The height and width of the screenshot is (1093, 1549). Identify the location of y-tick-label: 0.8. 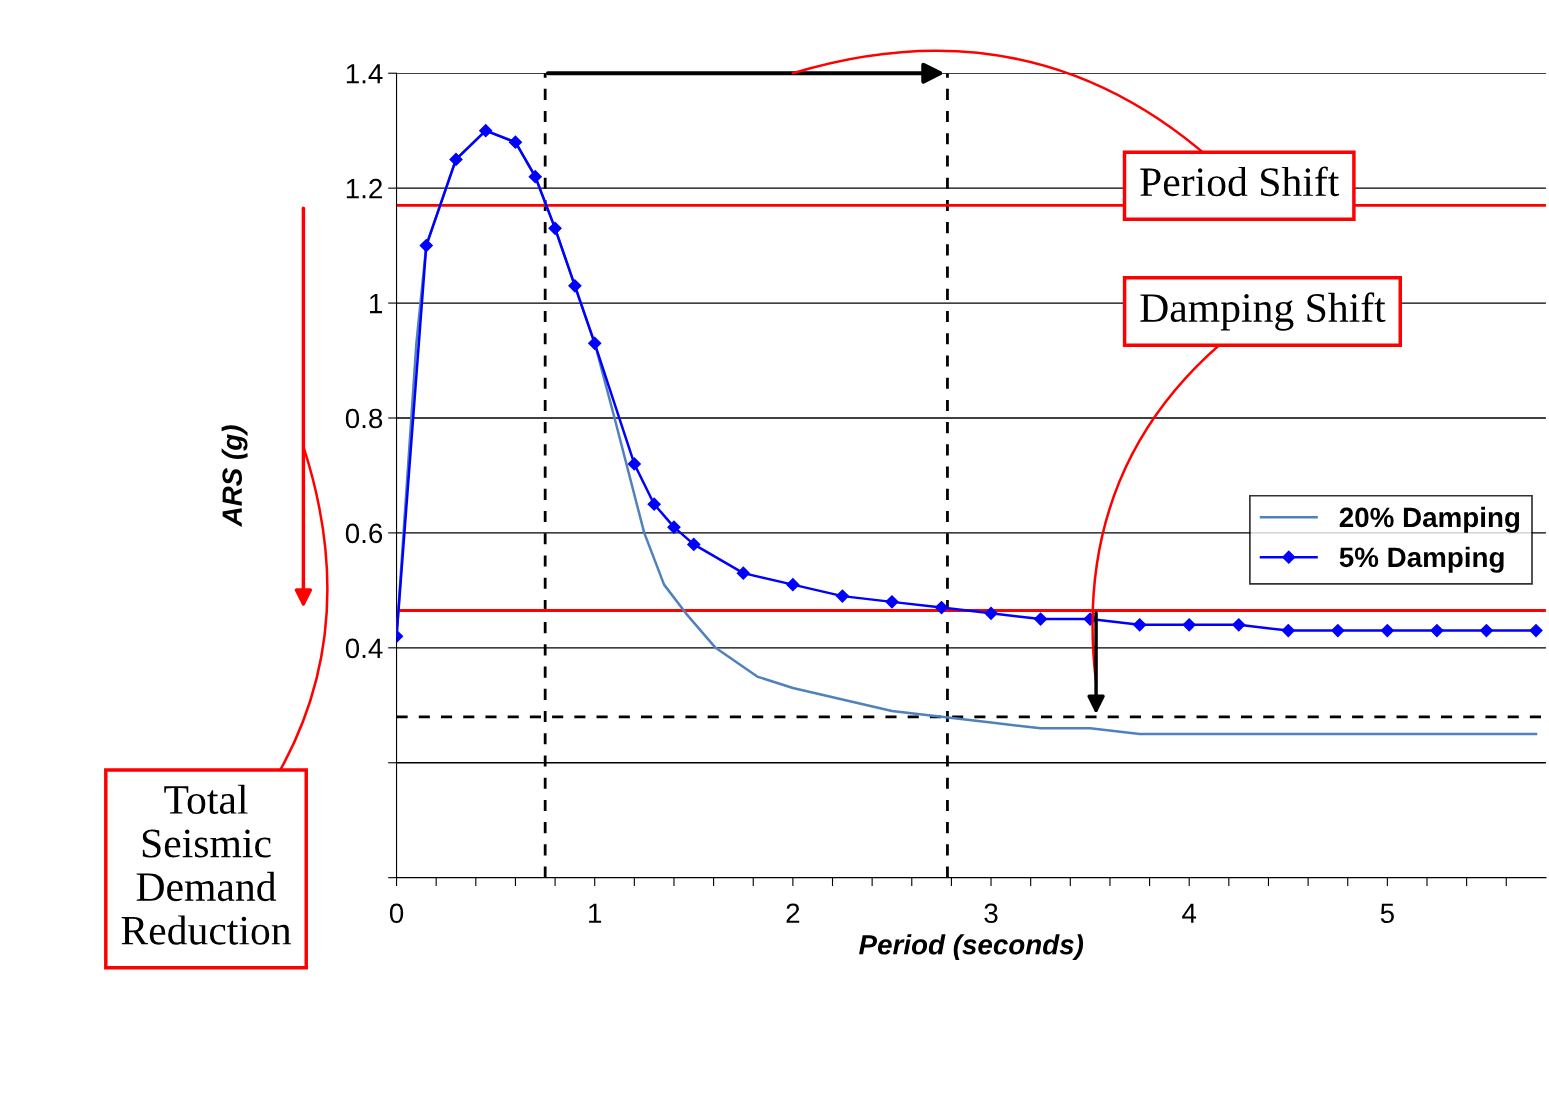
(364, 418).